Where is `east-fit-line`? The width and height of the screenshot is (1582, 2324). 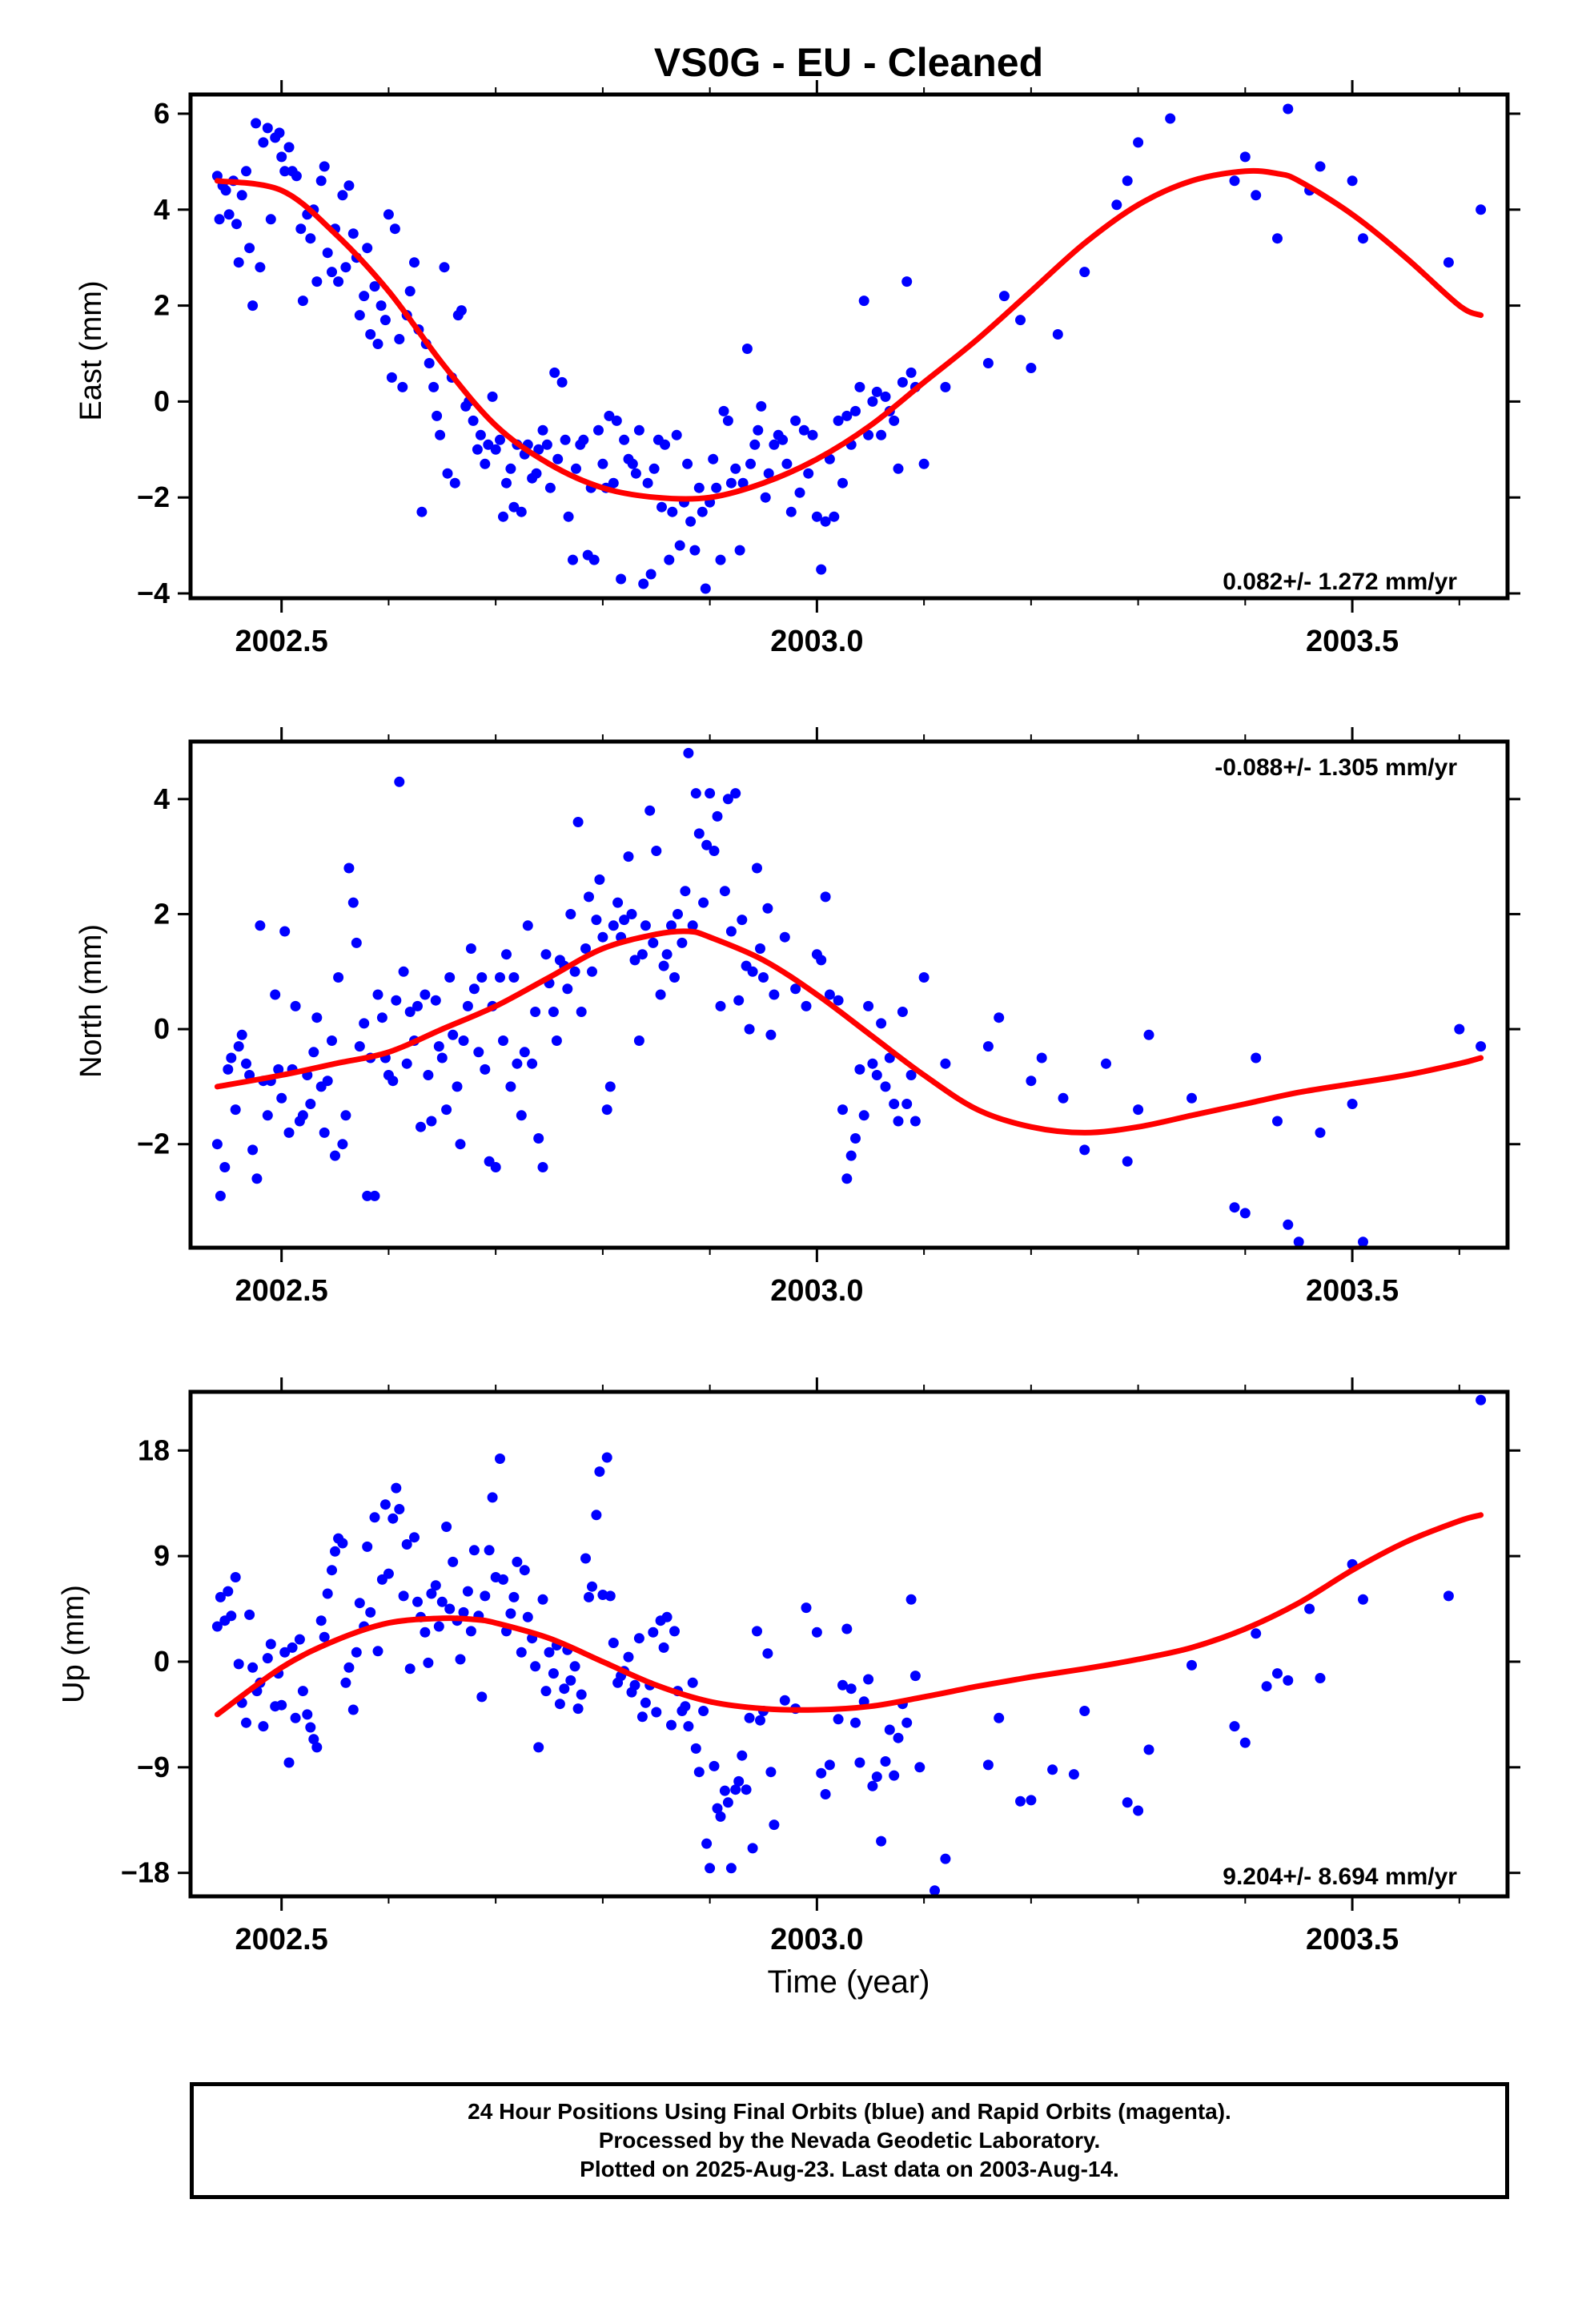
east-fit-line is located at coordinates (849, 334).